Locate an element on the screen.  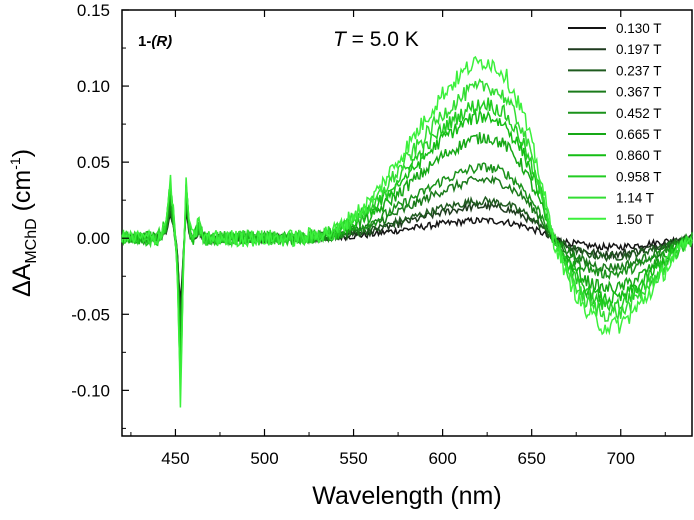
x-tick-label: 700 is located at coordinates (621, 458).